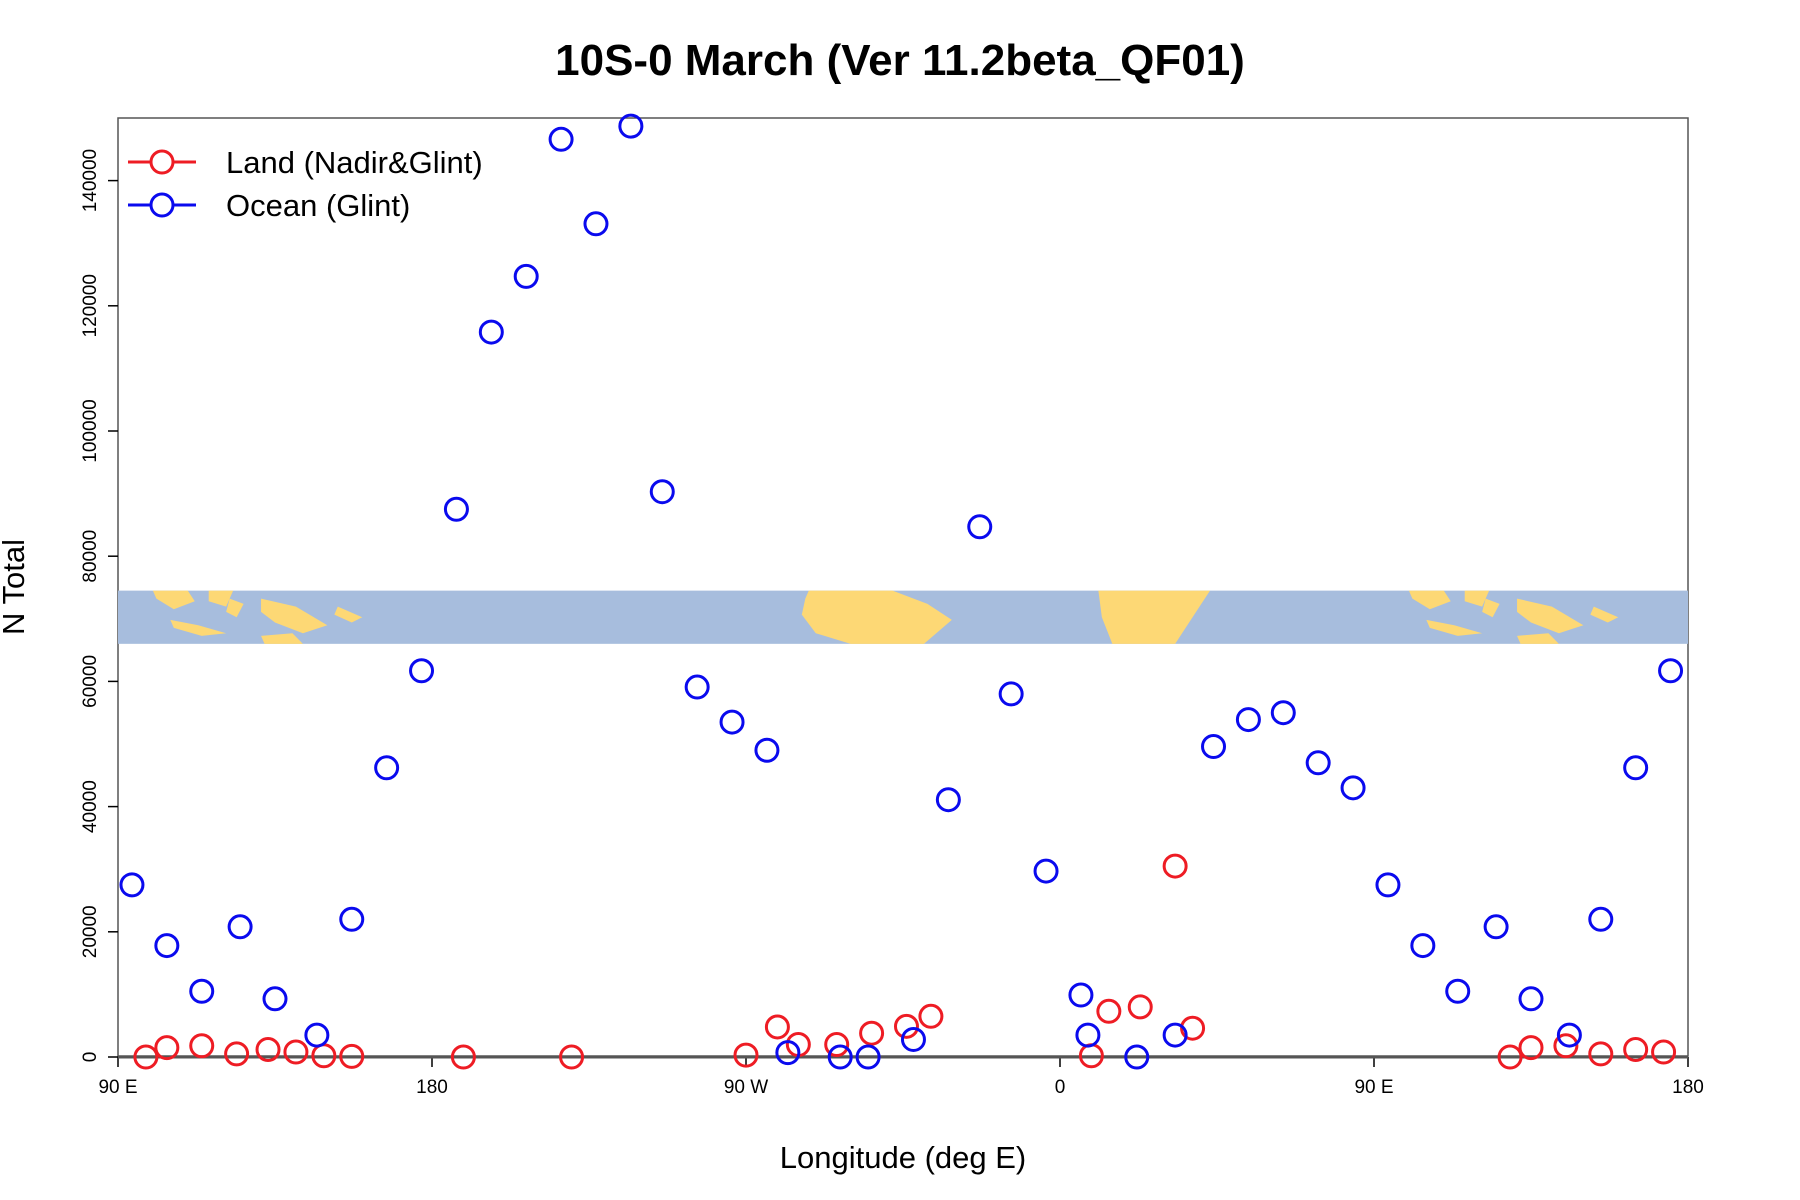 This screenshot has width=1800, height=1200. What do you see at coordinates (90, 1057) in the screenshot?
I see `y-tick-label: 0` at bounding box center [90, 1057].